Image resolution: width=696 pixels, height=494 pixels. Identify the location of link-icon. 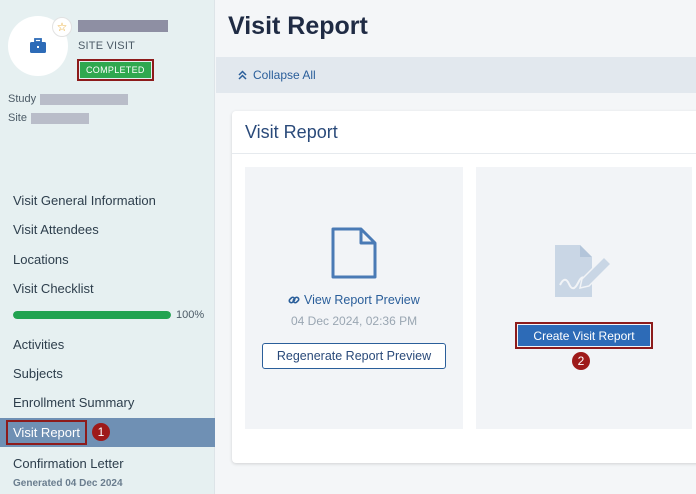
(294, 300).